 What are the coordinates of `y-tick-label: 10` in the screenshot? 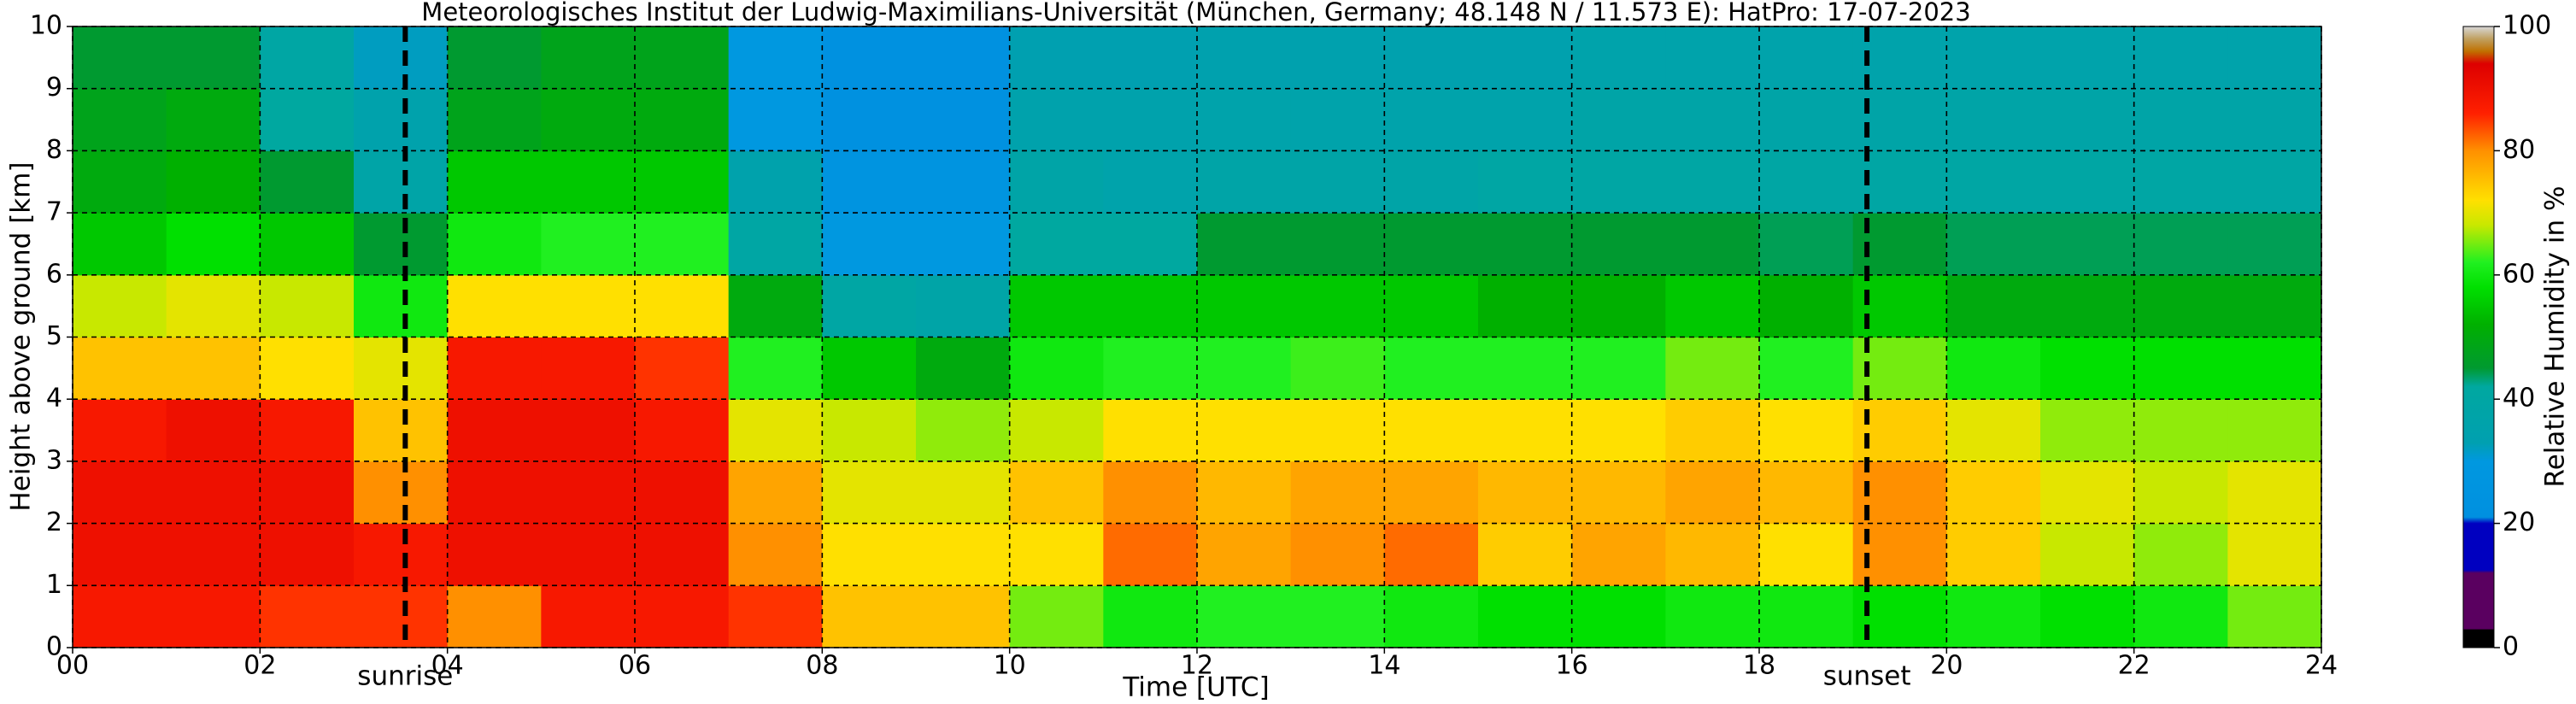 It's located at (46, 26).